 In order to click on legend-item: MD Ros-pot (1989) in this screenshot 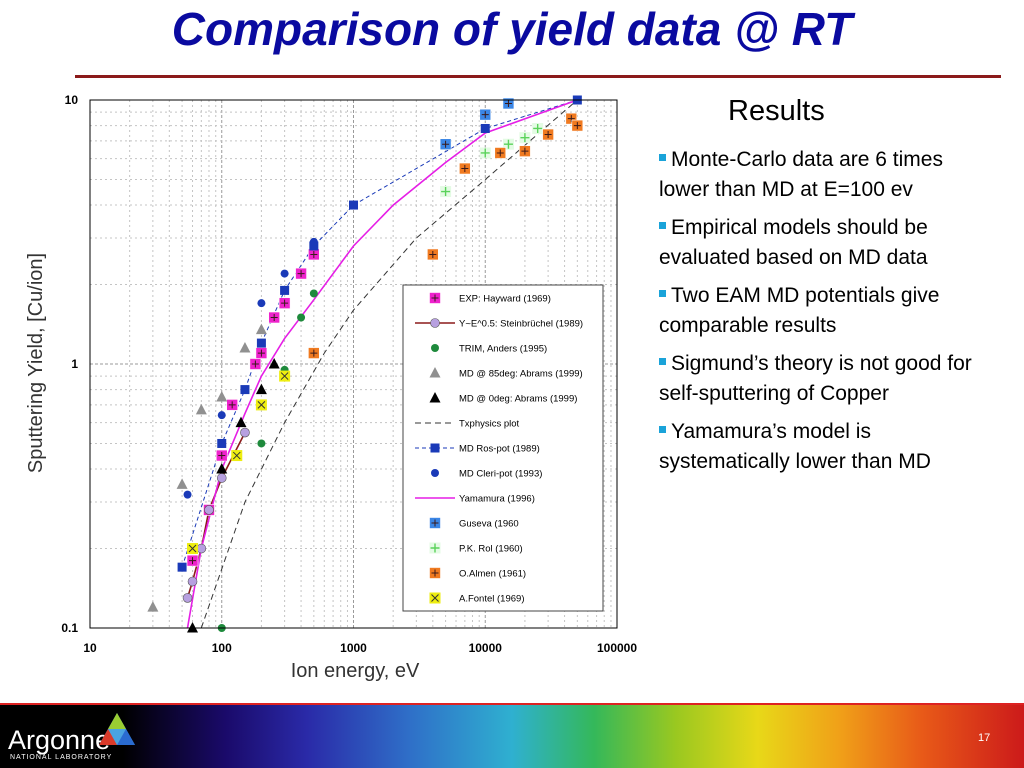, I will do `click(477, 449)`.